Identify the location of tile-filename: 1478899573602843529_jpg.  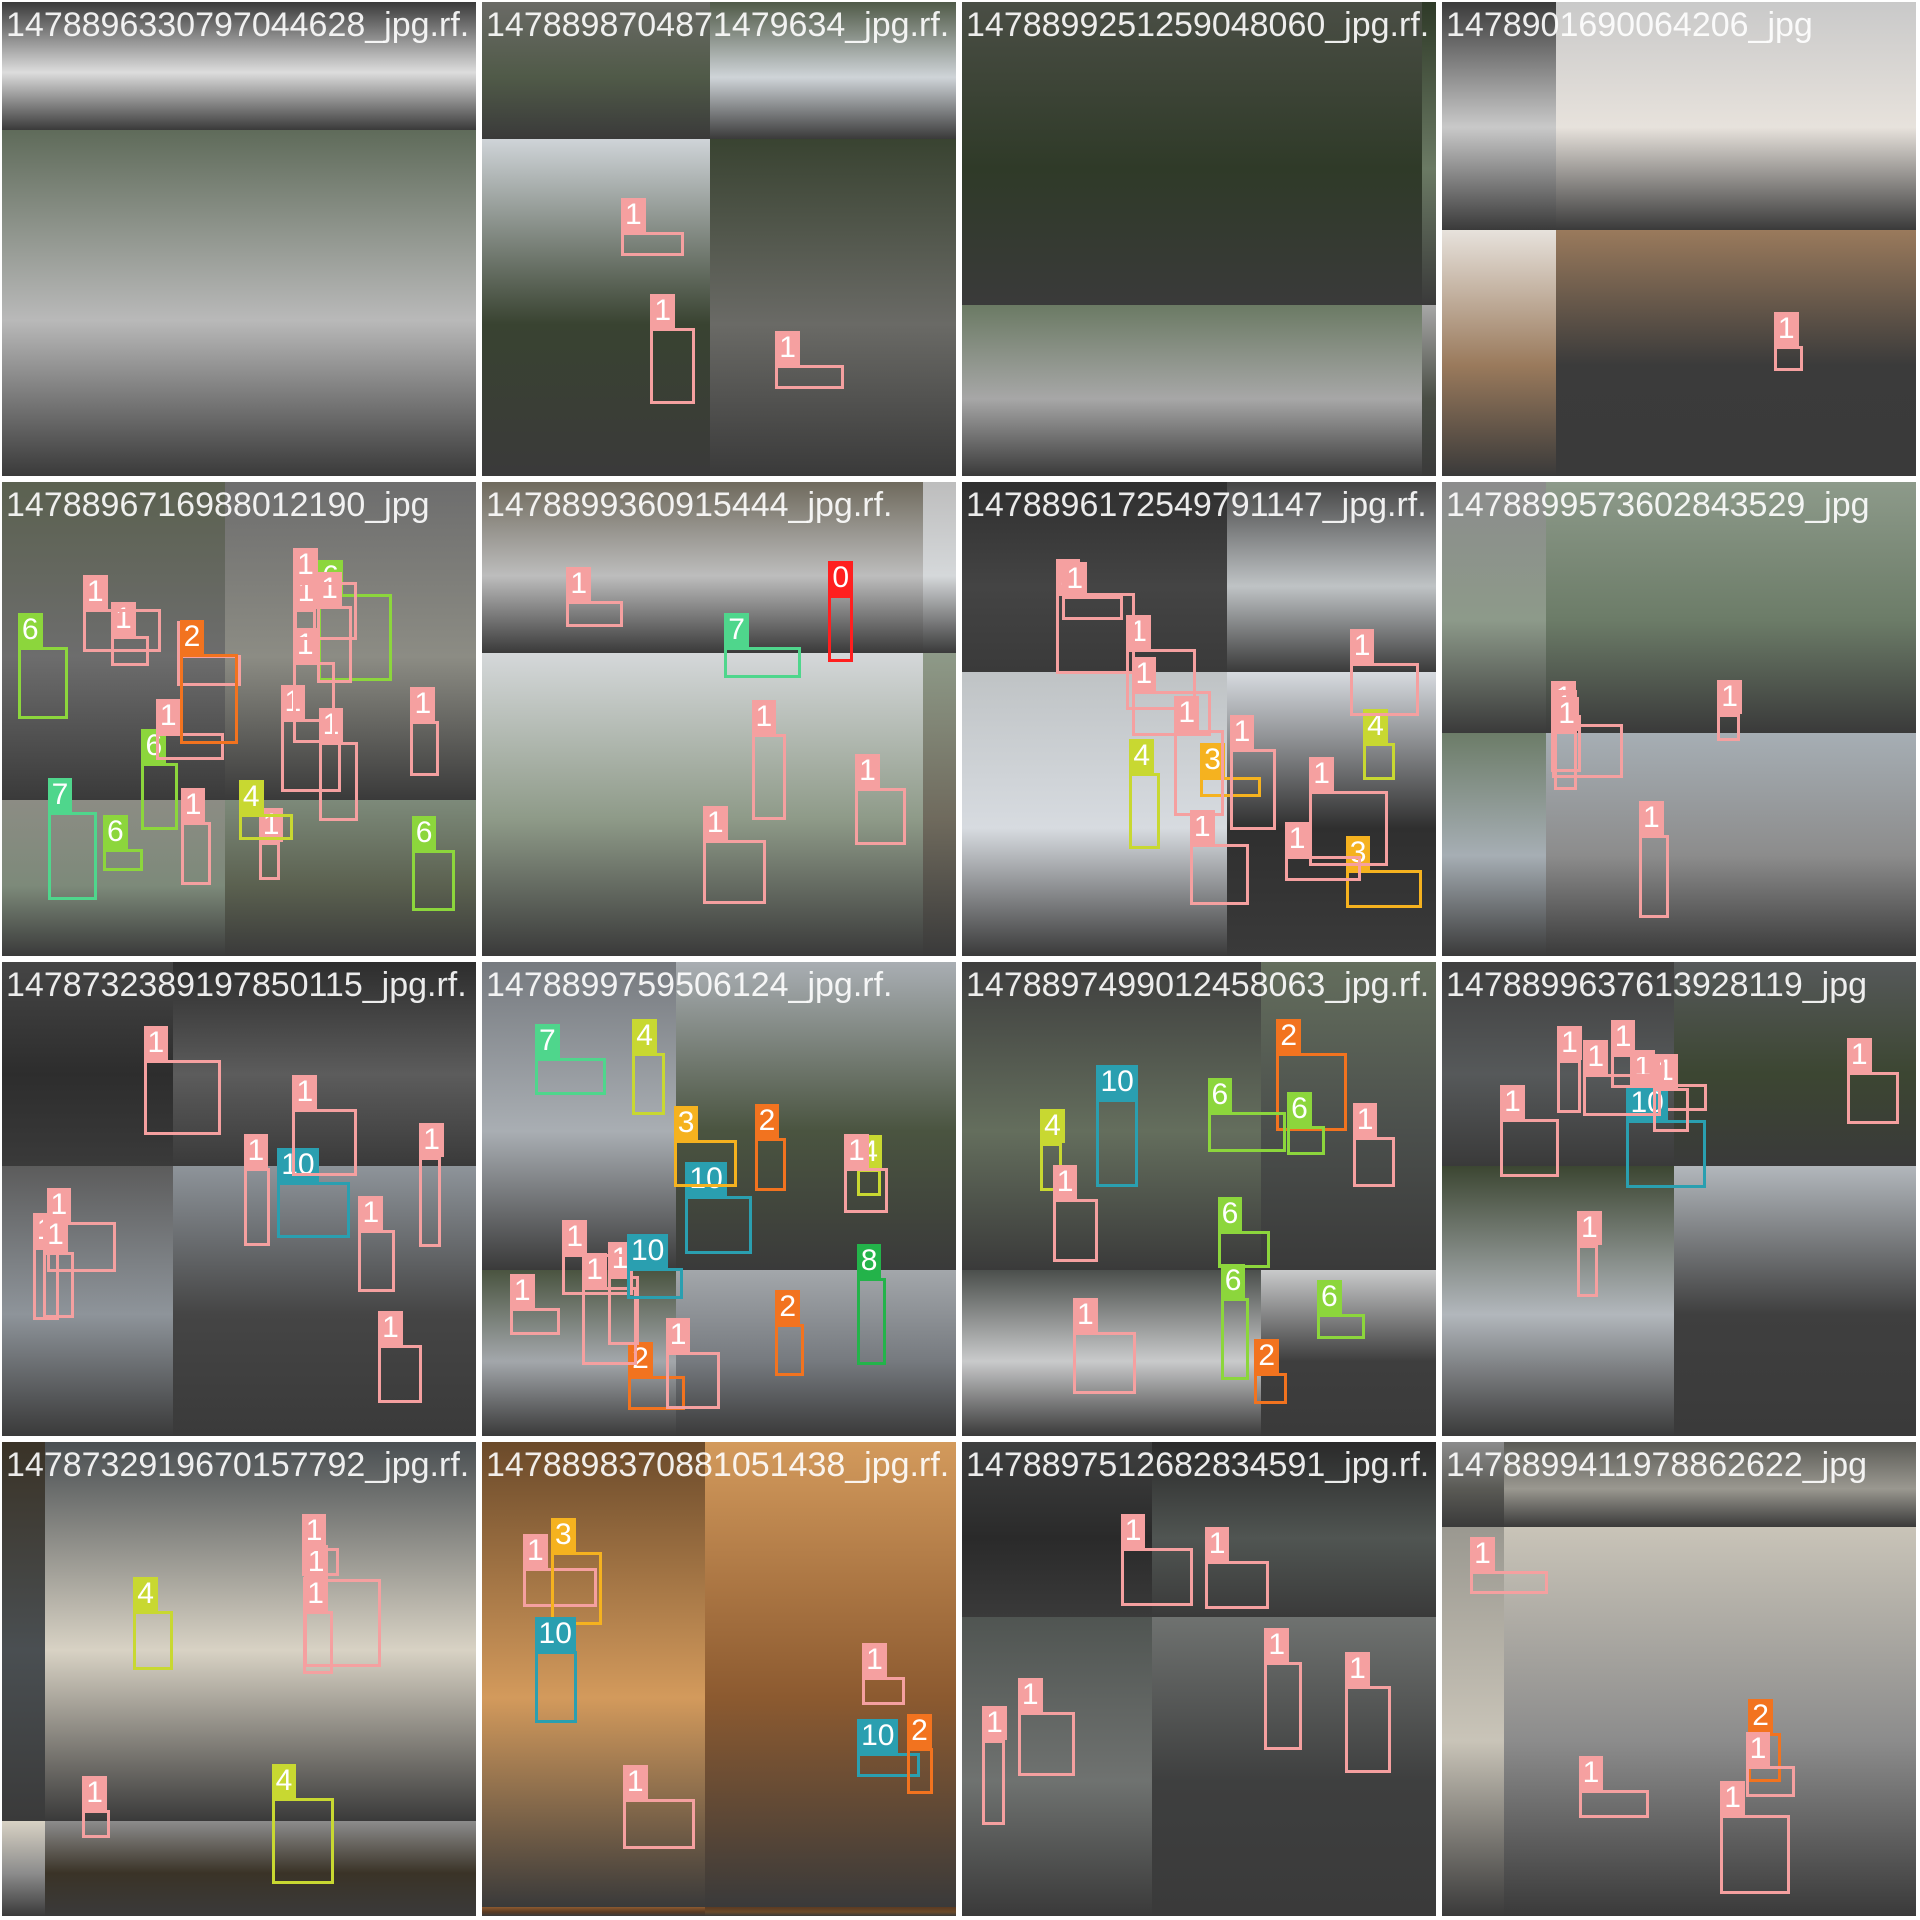
(1658, 505).